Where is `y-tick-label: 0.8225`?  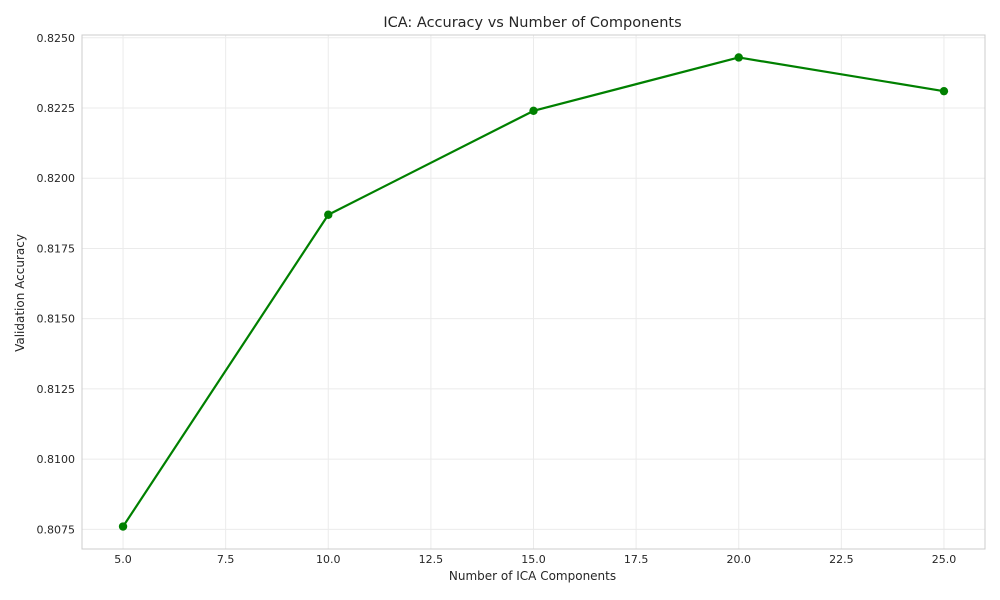 y-tick-label: 0.8225 is located at coordinates (56, 108).